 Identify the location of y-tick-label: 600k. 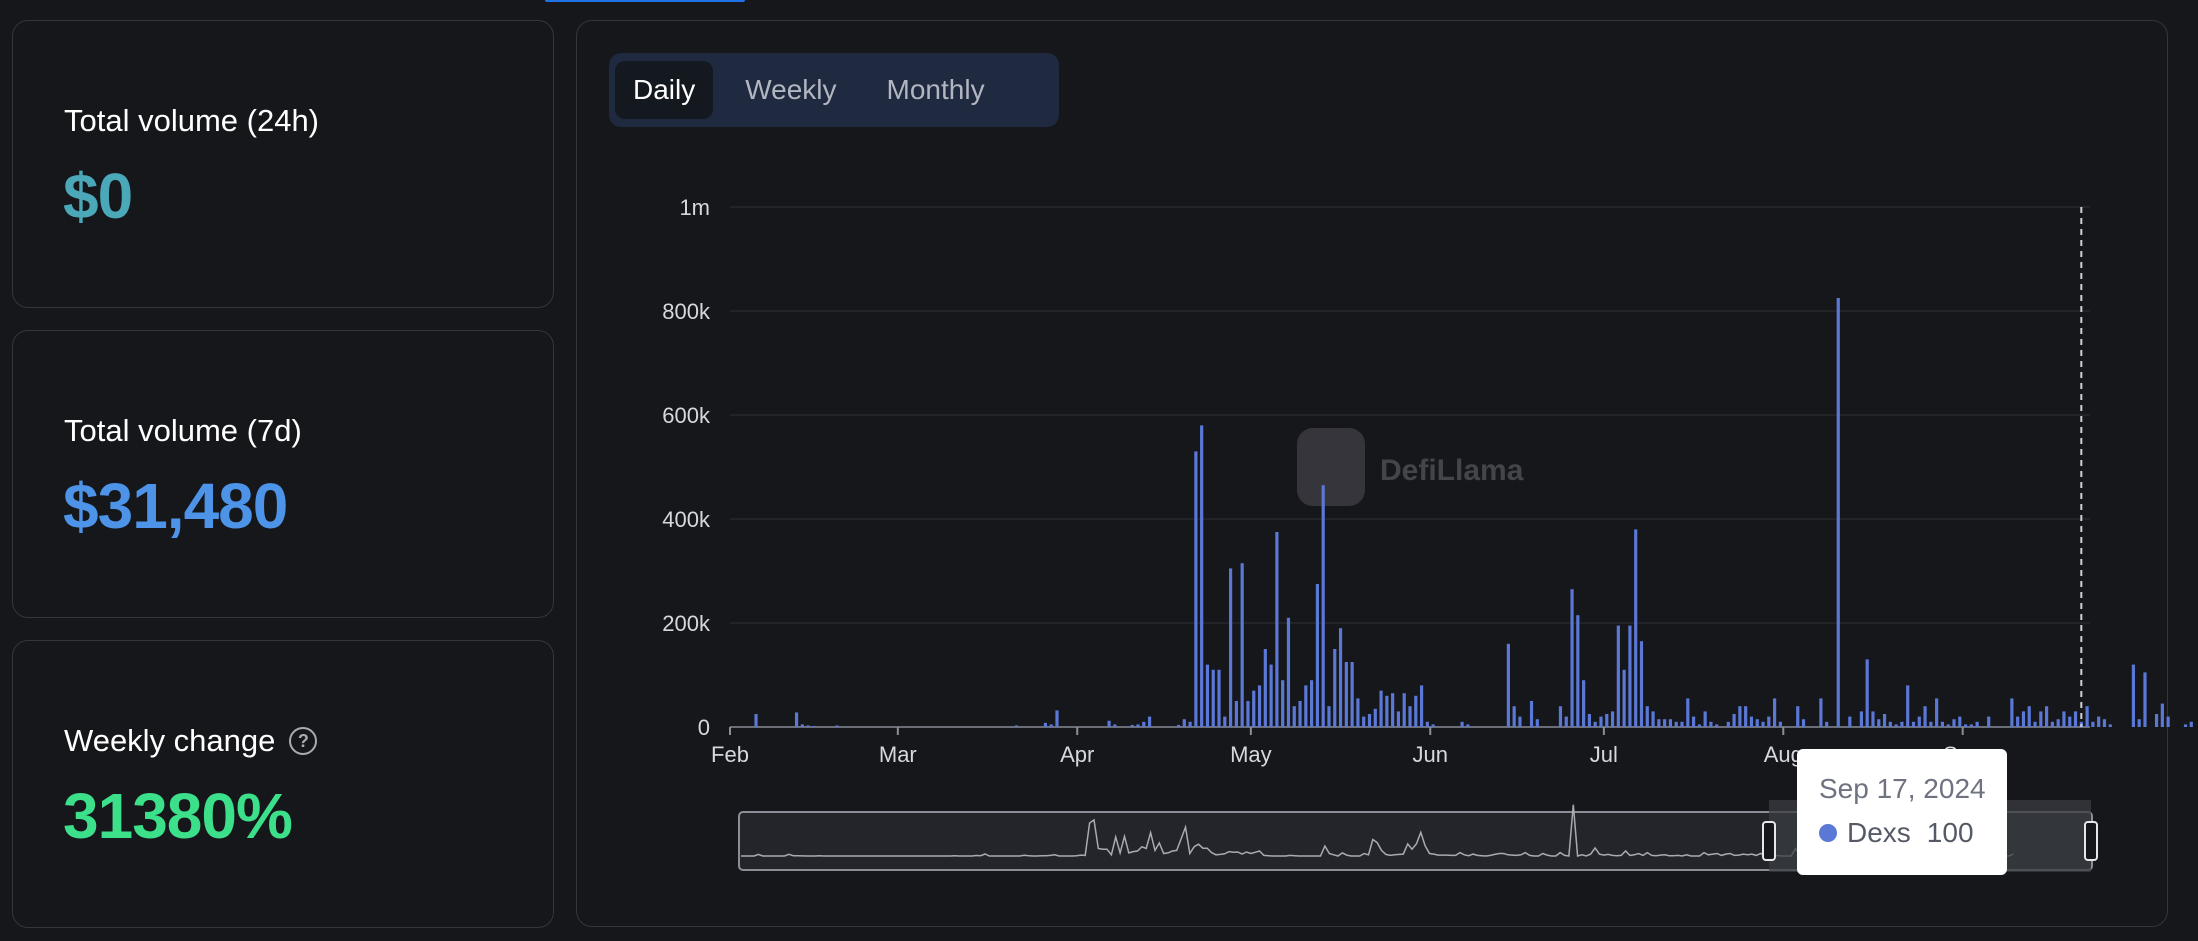
(686, 415).